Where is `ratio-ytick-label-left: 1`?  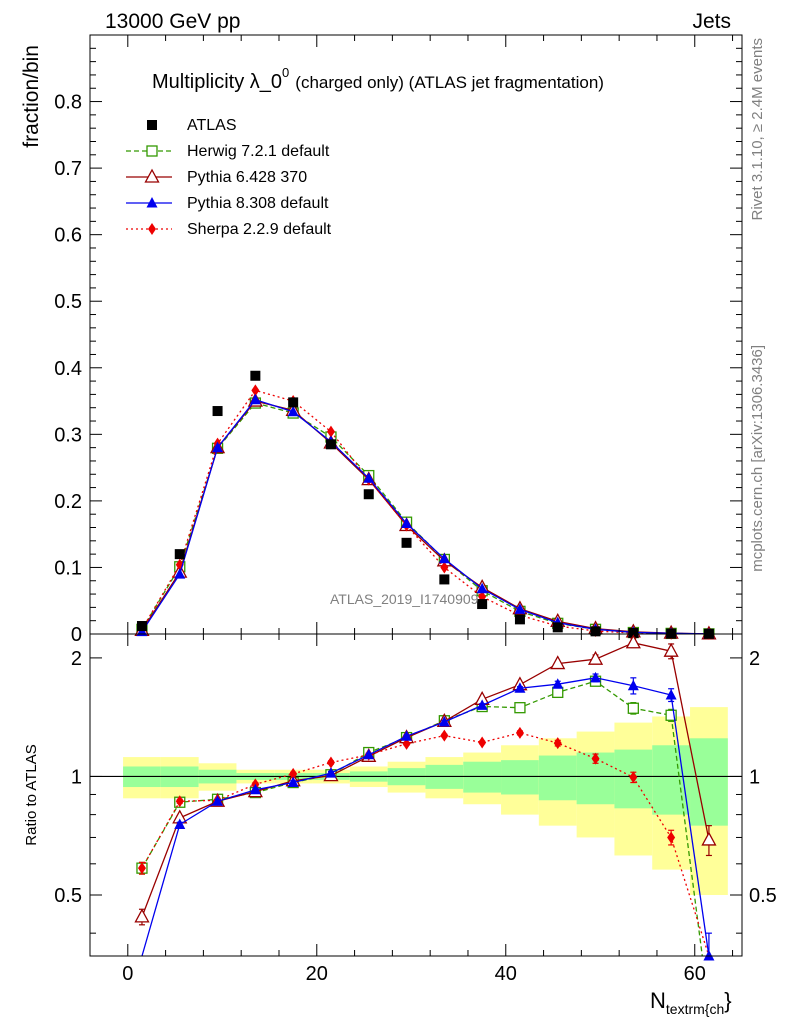
ratio-ytick-label-left: 1 is located at coordinates (76, 777).